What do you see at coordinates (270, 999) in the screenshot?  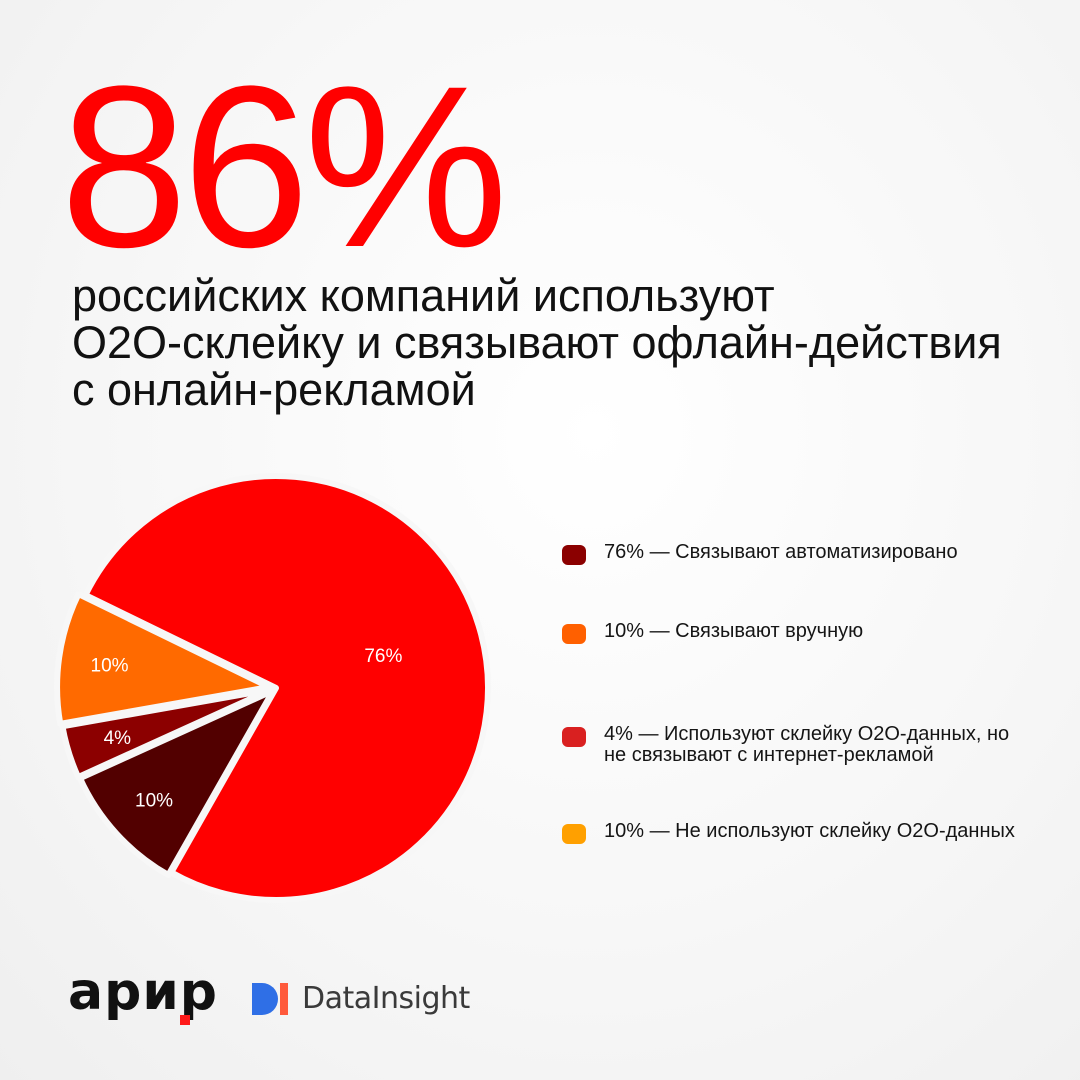 I see `datainsight-mark-icon` at bounding box center [270, 999].